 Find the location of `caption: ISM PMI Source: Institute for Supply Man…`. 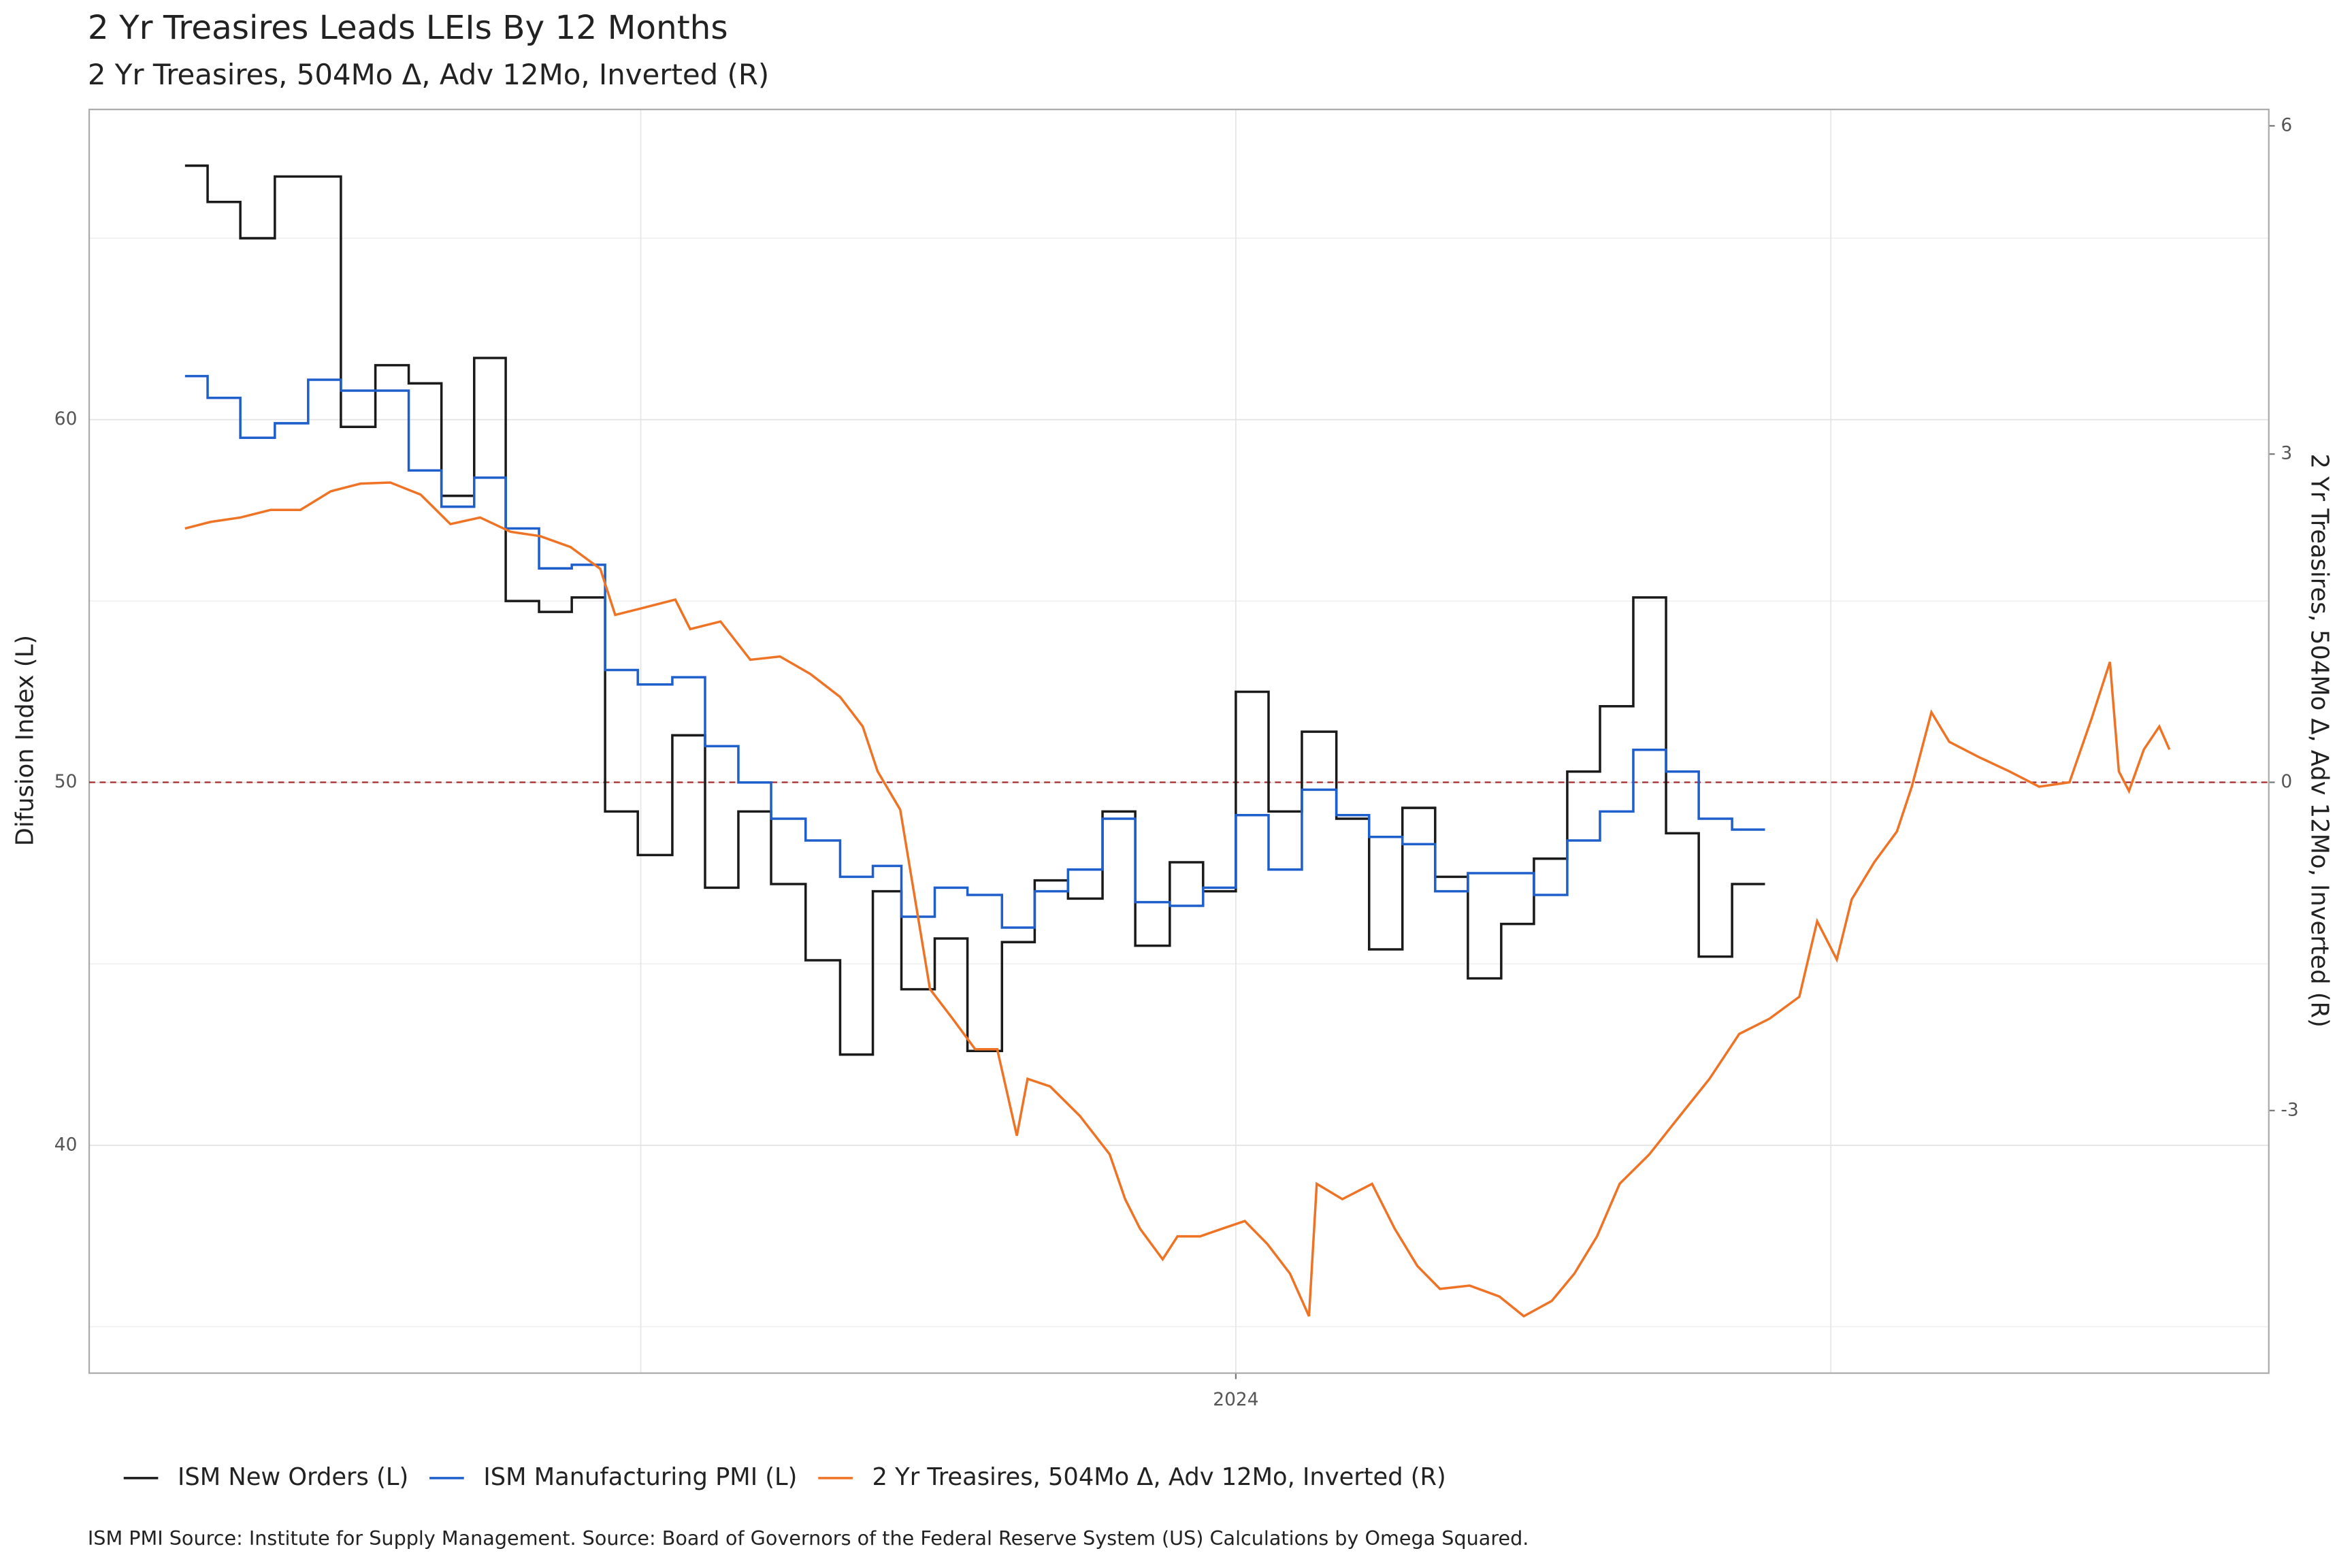

caption: ISM PMI Source: Institute for Supply Man… is located at coordinates (808, 1538).